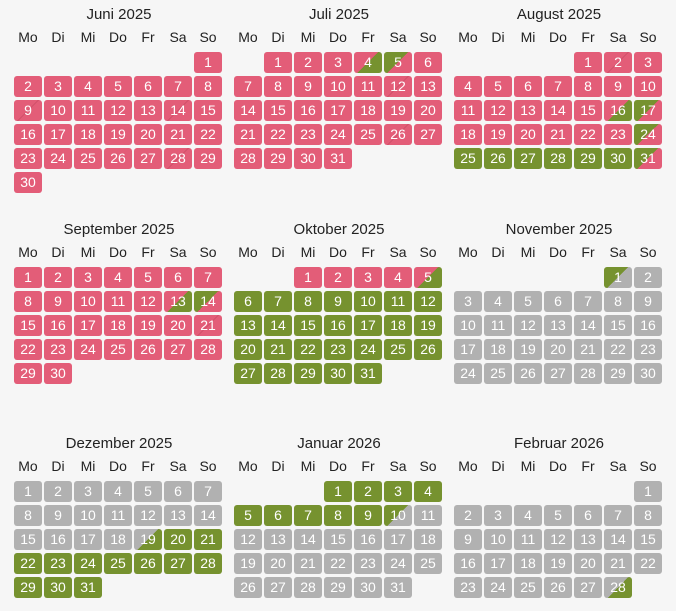 The width and height of the screenshot is (676, 611). What do you see at coordinates (148, 515) in the screenshot?
I see `calendar-day: 12` at bounding box center [148, 515].